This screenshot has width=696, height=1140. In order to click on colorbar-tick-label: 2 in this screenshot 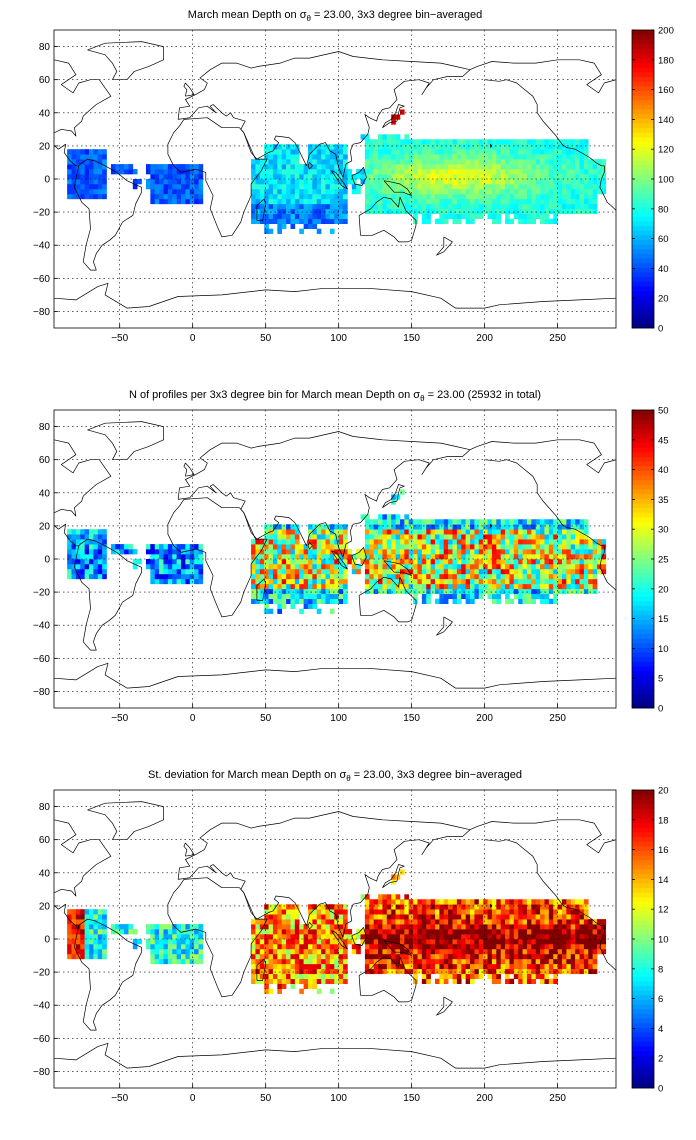, I will do `click(660, 1059)`.